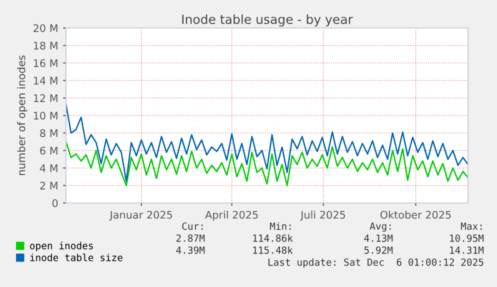 This screenshot has height=287, width=497. I want to click on chart-title: Inode table usage - by year, so click(267, 20).